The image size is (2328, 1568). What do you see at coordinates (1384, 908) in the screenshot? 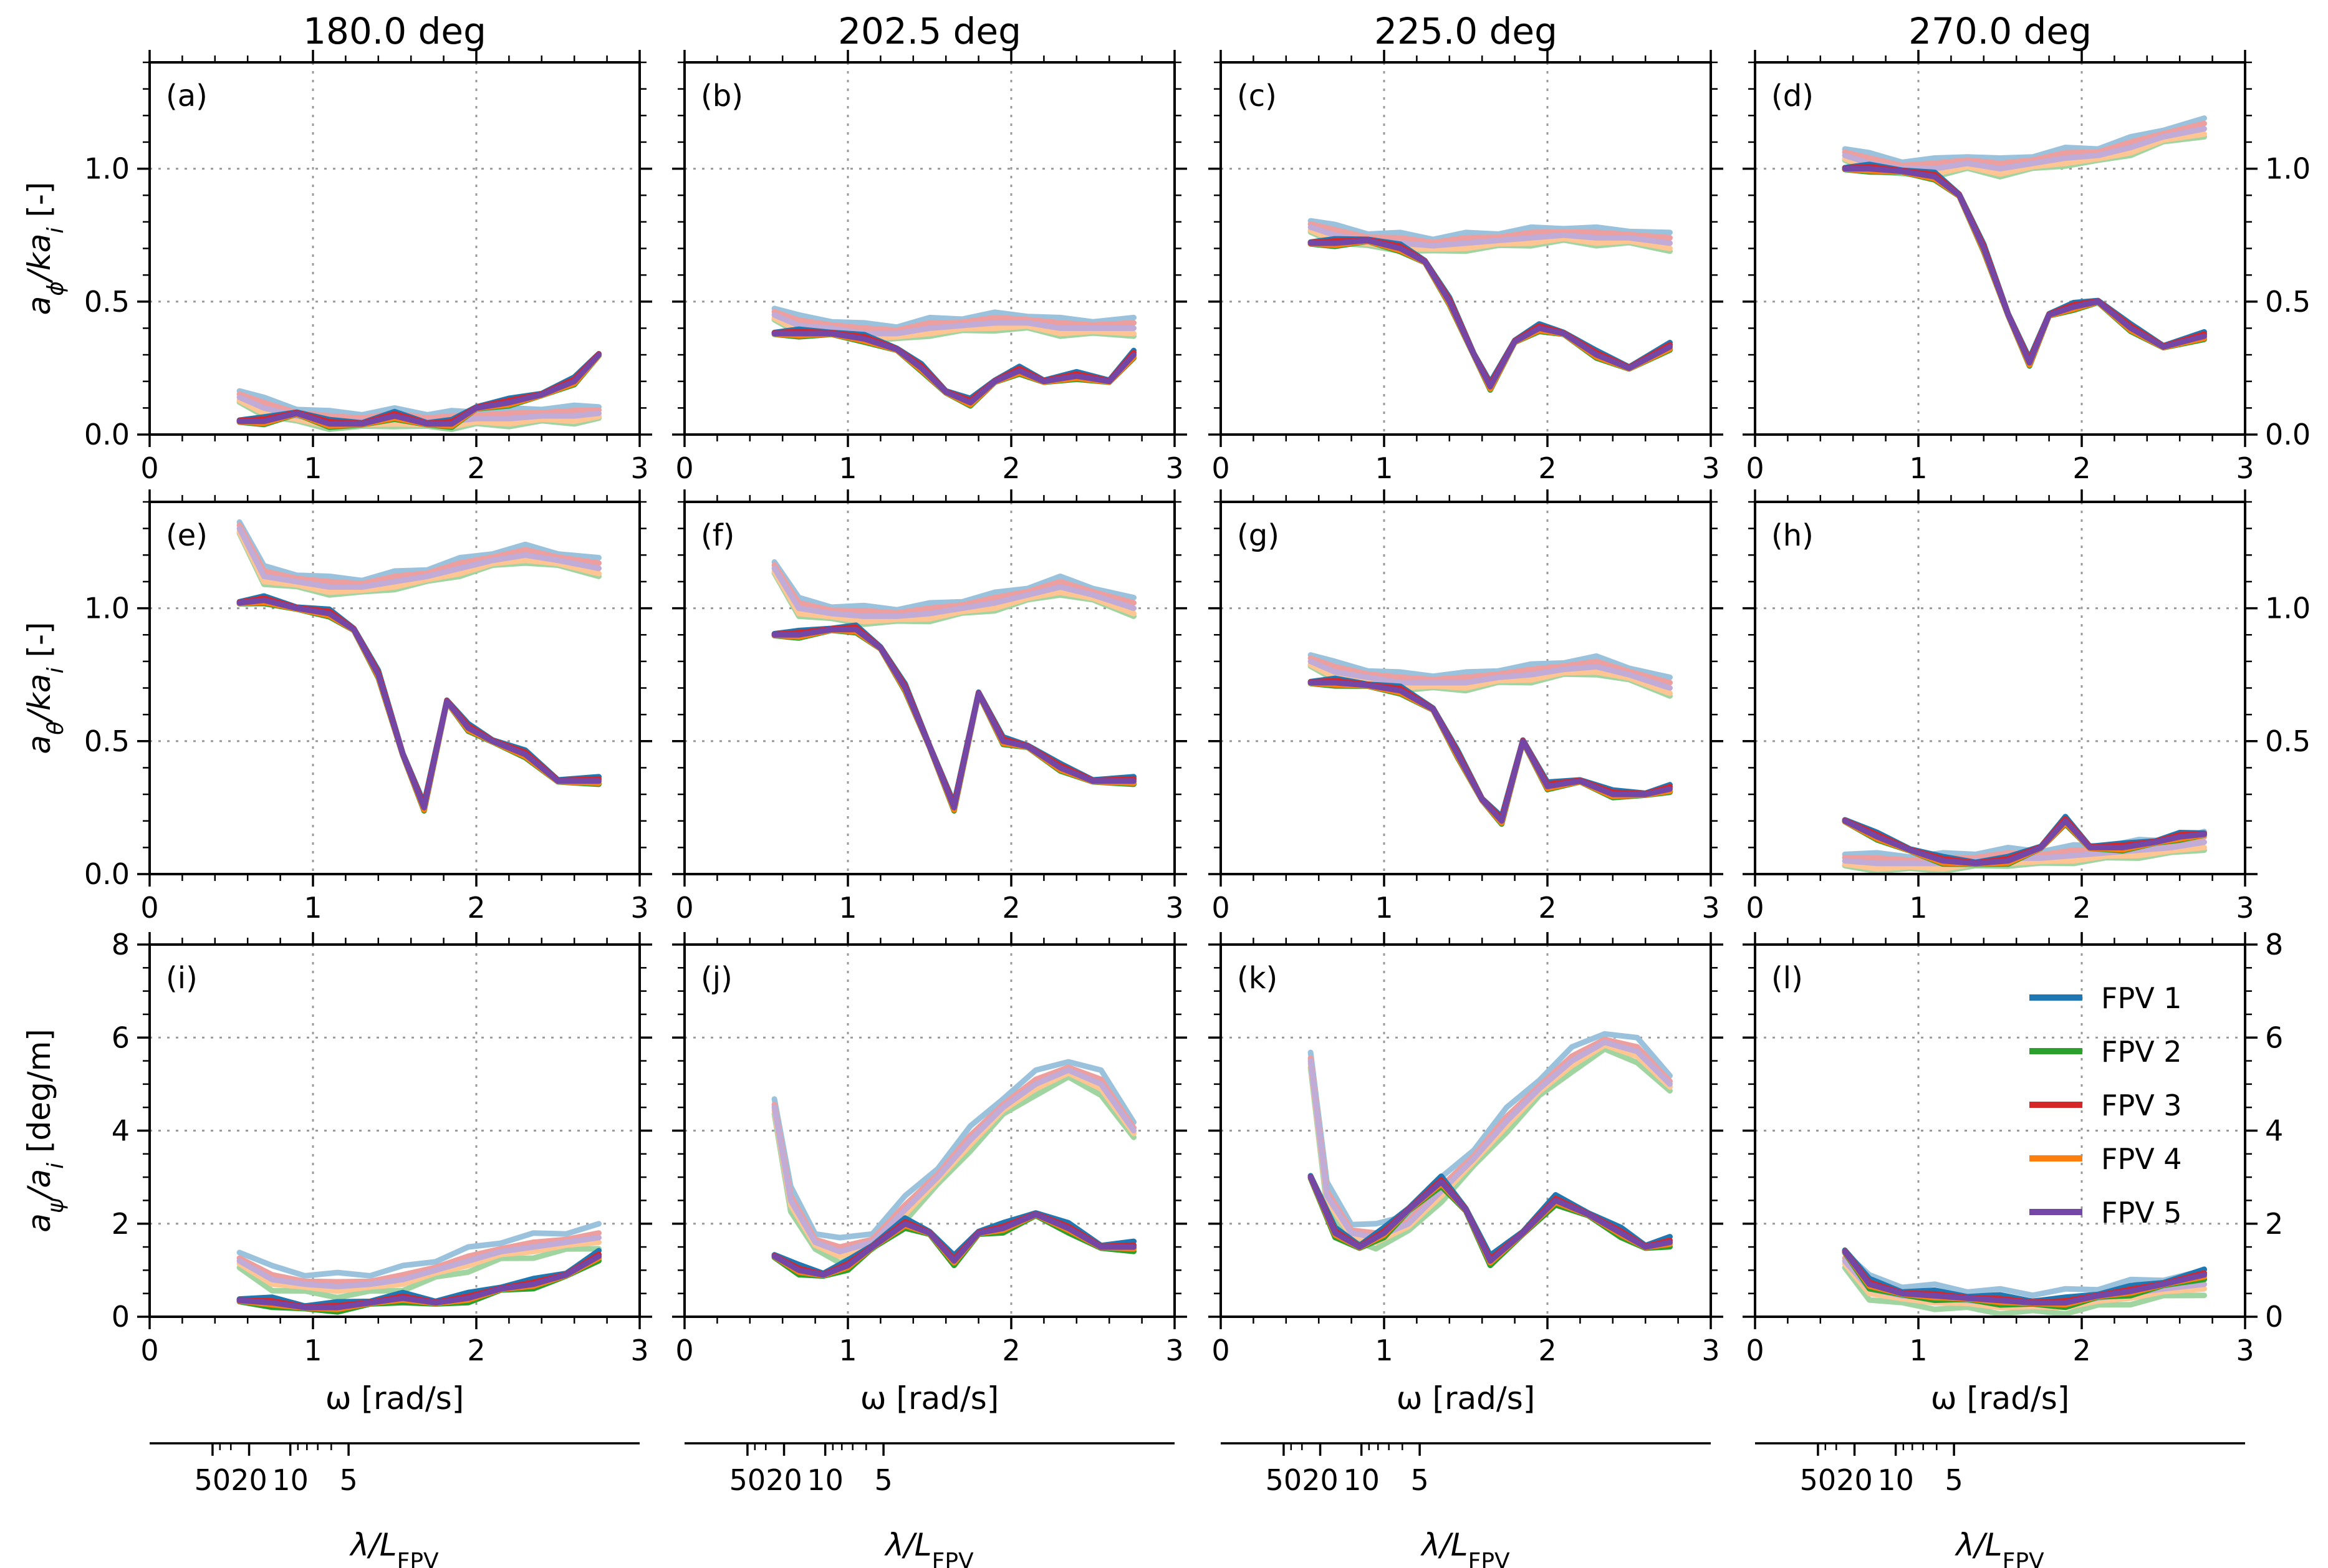
I see `panel-g-xtick-label: 1` at bounding box center [1384, 908].